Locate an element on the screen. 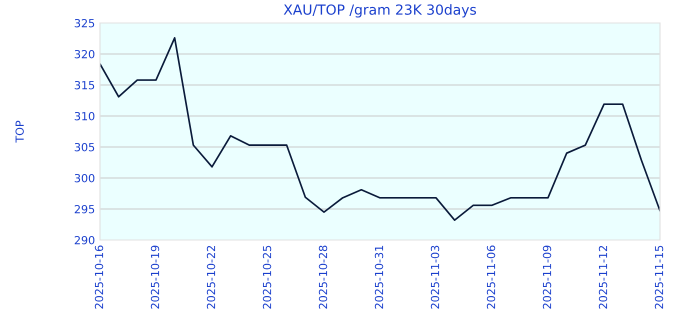 The height and width of the screenshot is (320, 680). x-tick-label: 2025-11-03 is located at coordinates (435, 277).